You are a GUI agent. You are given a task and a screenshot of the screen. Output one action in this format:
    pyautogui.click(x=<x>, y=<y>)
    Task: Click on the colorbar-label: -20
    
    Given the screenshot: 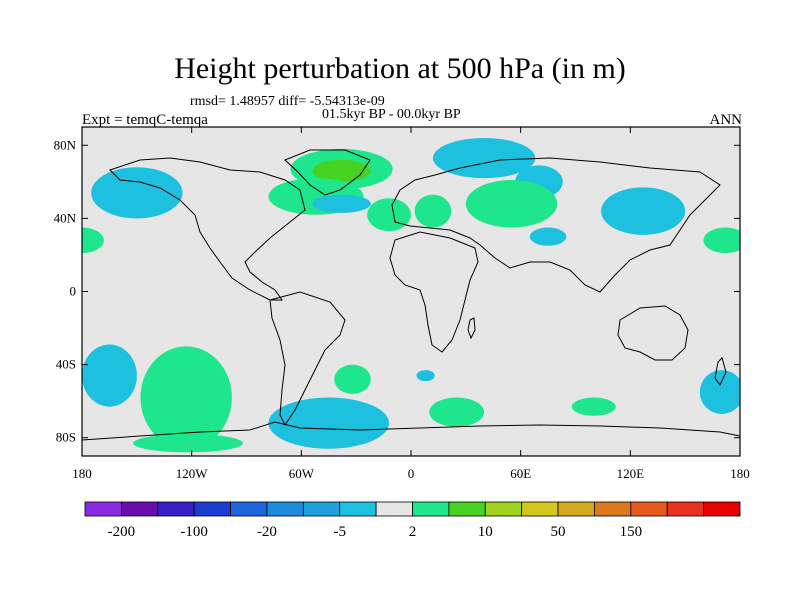 What is the action you would take?
    pyautogui.click(x=267, y=532)
    